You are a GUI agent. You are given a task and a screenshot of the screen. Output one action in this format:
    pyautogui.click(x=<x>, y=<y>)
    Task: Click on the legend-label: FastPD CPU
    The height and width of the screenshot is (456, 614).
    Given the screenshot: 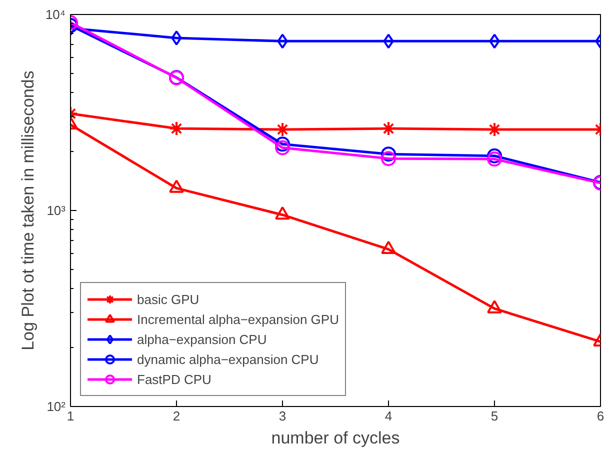 What is the action you would take?
    pyautogui.click(x=174, y=379)
    